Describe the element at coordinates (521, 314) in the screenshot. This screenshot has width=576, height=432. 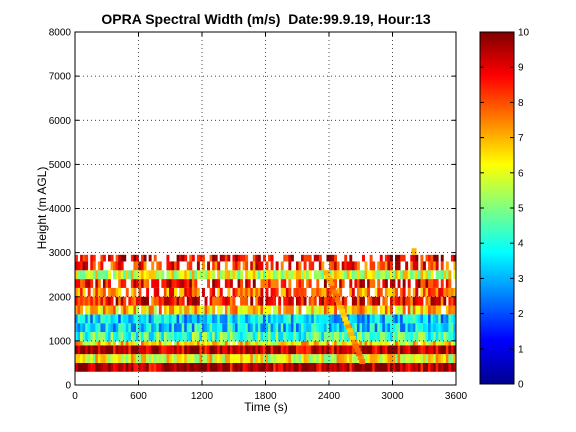
I see `colorbar-tick-label: 2` at that location.